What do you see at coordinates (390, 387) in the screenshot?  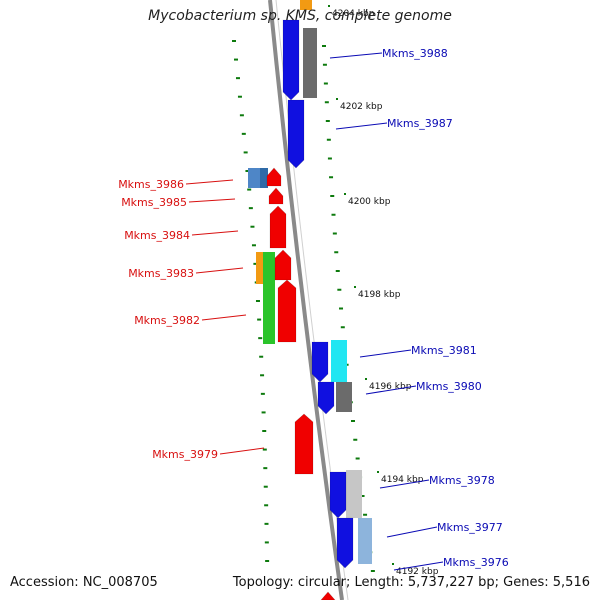 I see `scale-label: 4196 kbp` at bounding box center [390, 387].